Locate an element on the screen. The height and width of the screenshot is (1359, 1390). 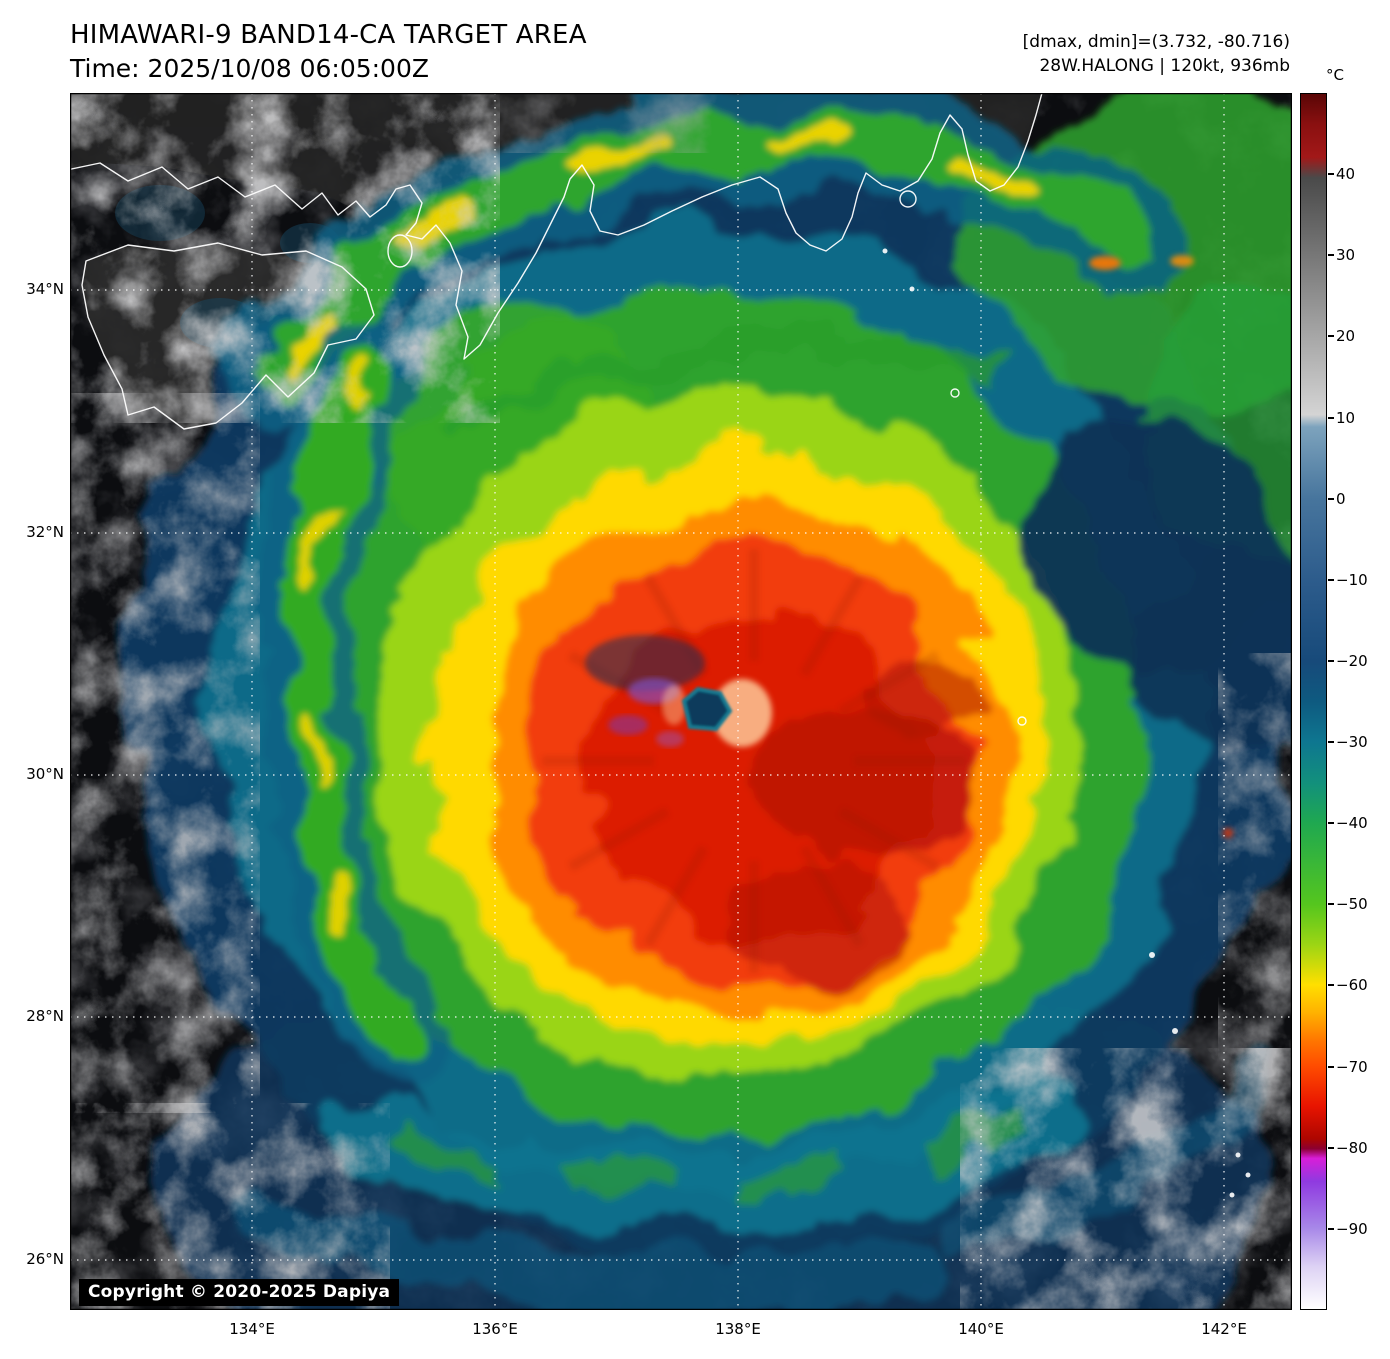
colorbar-tick-m60: −60 is located at coordinates (1348, 985).